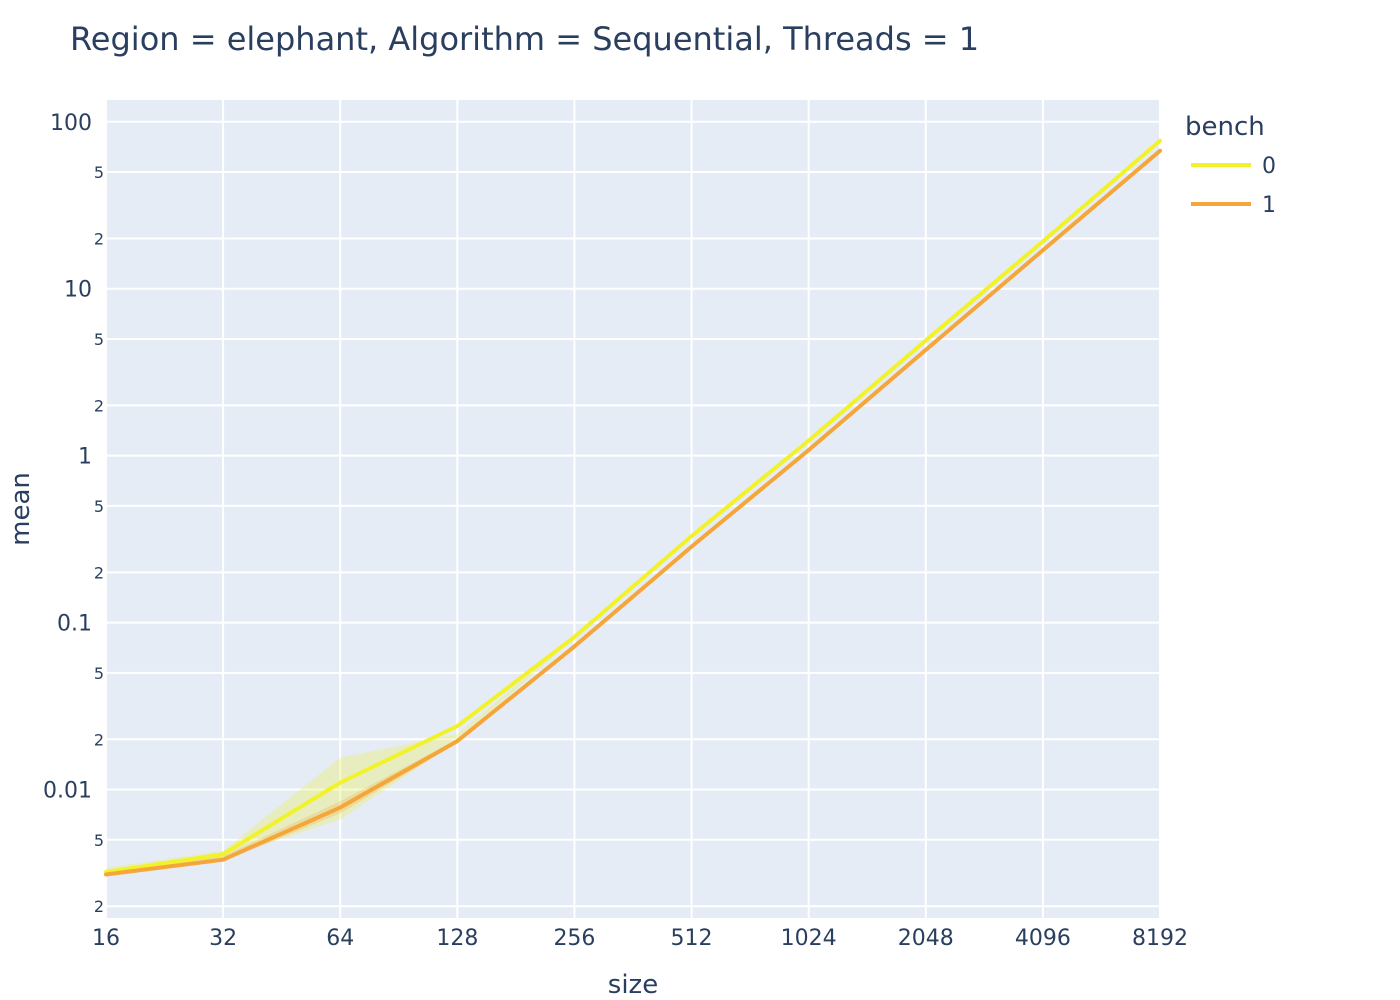 This screenshot has height=1000, width=1400. Describe the element at coordinates (457, 938) in the screenshot. I see `x-tick-label: 128` at that location.